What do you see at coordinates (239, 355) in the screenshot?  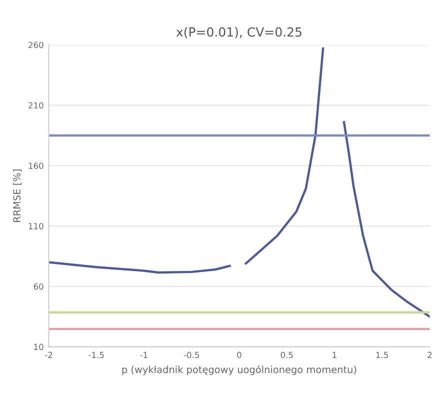 I see `x-tick-label: 0` at bounding box center [239, 355].